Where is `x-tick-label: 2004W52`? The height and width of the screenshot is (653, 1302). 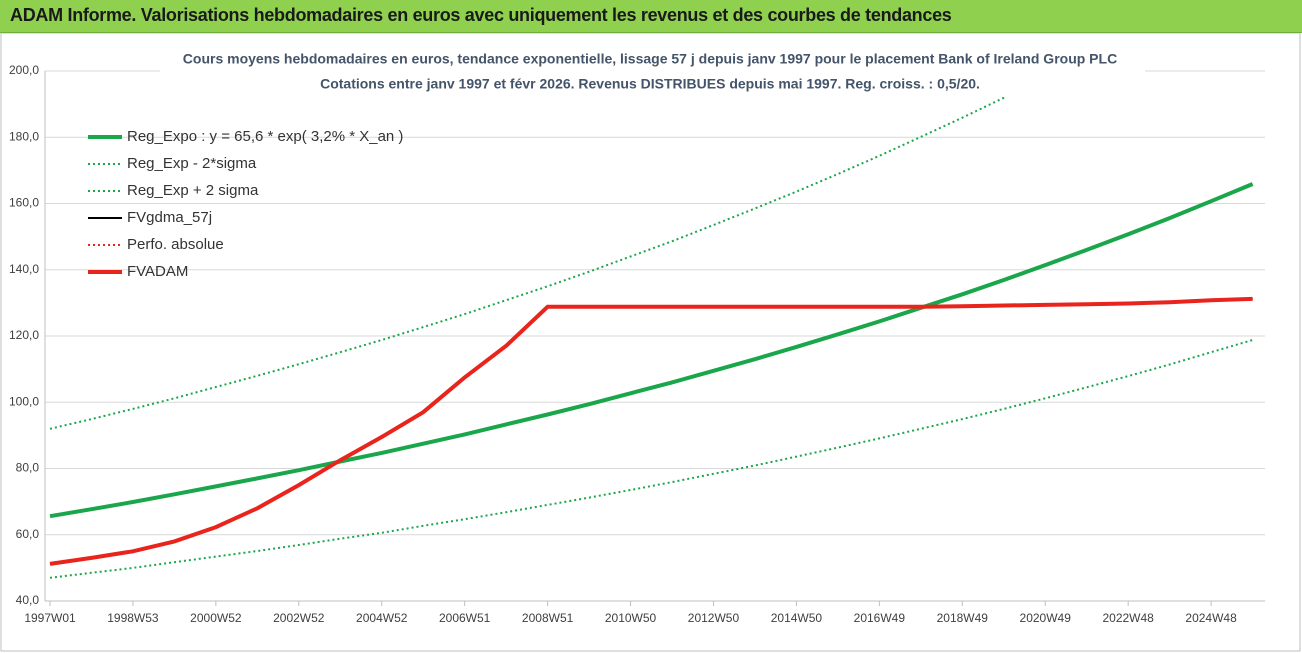
x-tick-label: 2004W52 is located at coordinates (382, 618).